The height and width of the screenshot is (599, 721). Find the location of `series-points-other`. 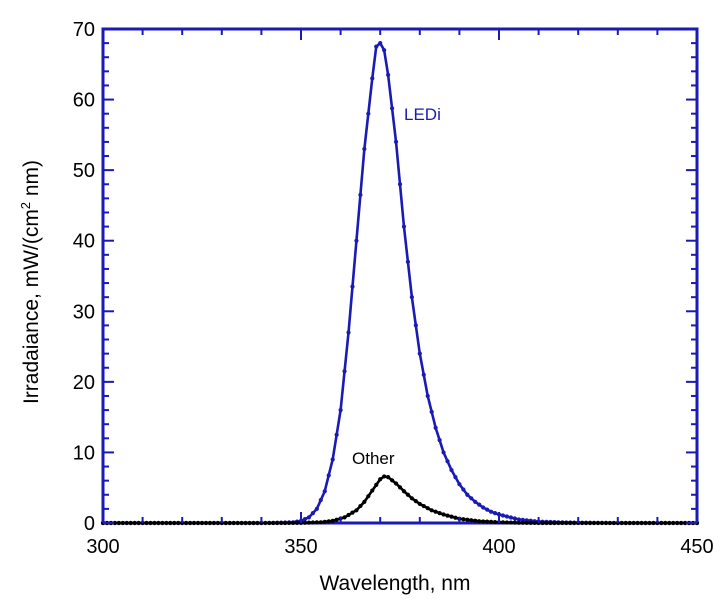

series-points-other is located at coordinates (400, 500).